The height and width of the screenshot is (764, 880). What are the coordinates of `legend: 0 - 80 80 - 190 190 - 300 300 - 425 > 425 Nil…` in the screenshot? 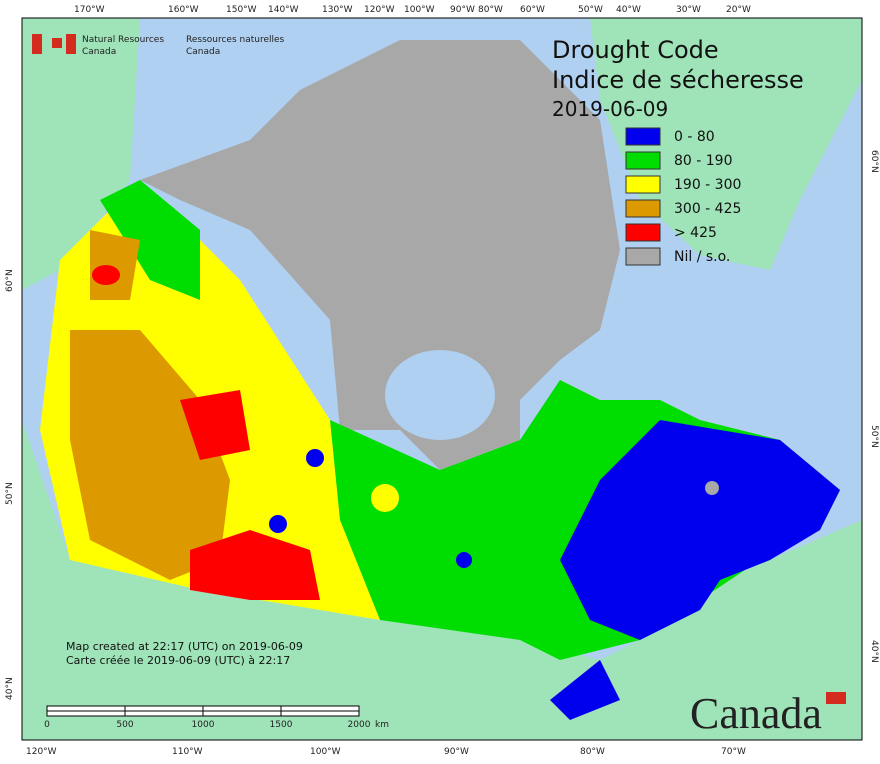 It's located at (683, 196).